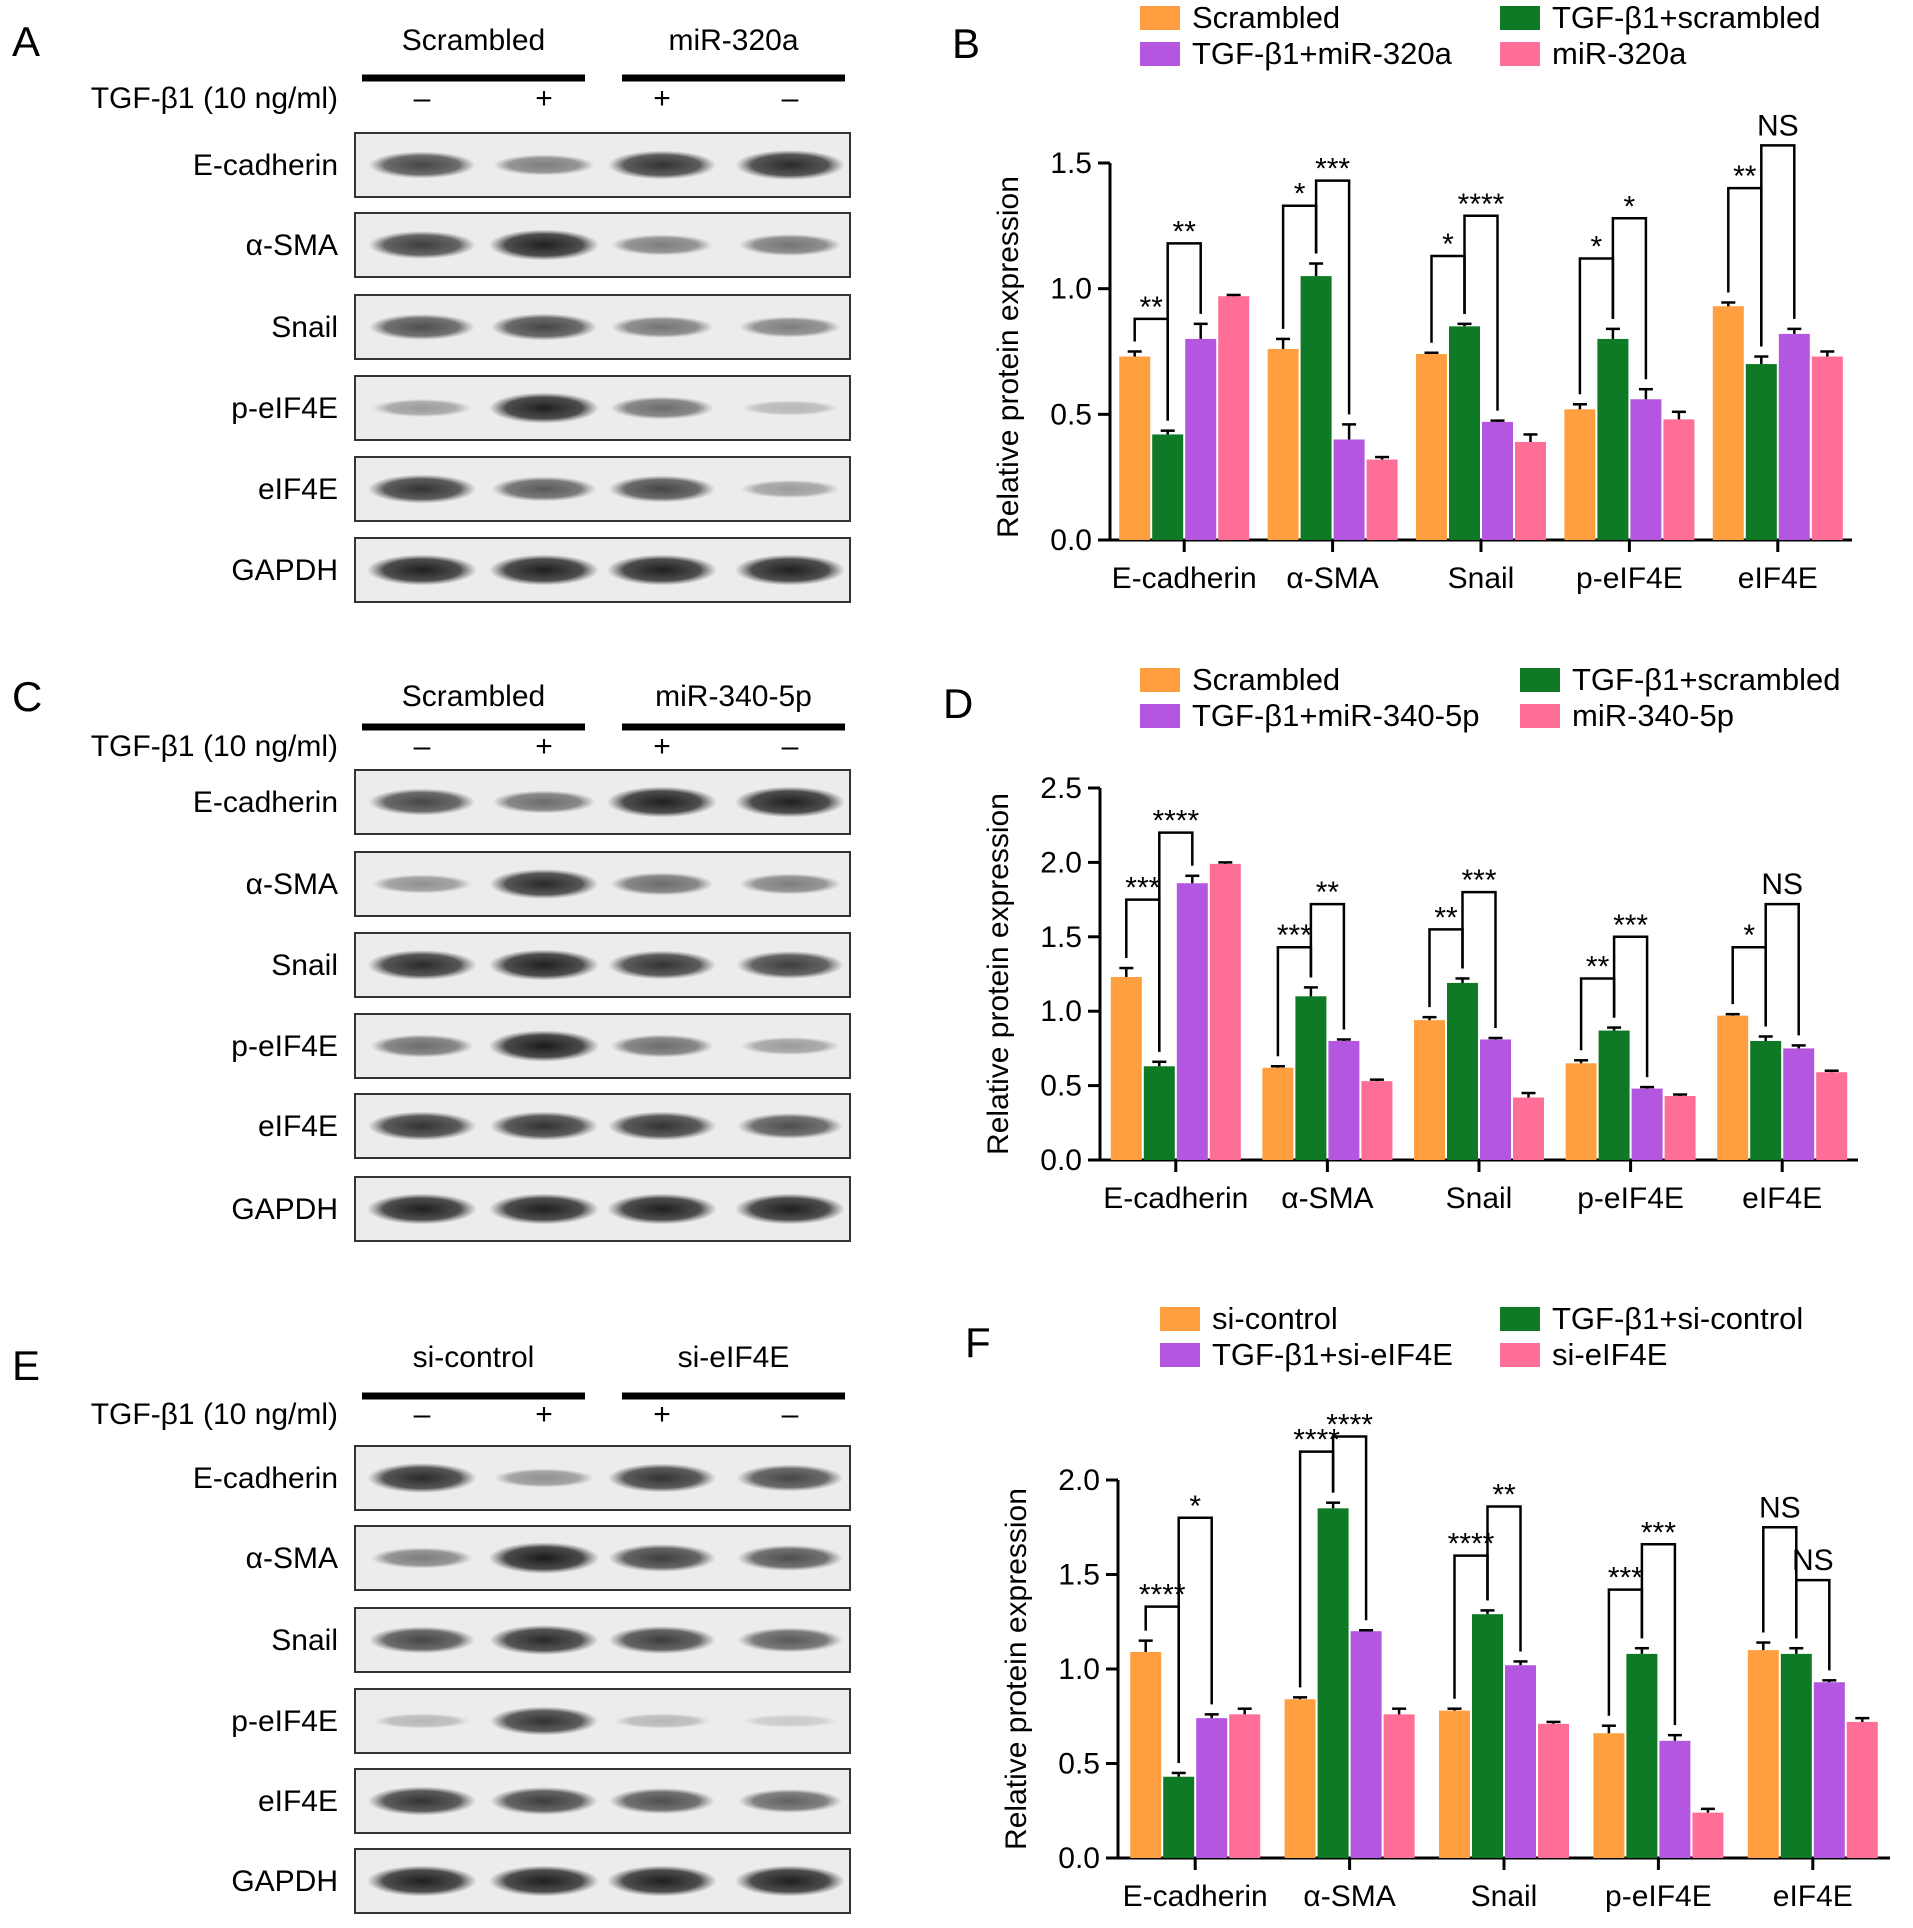 This screenshot has height=1928, width=1913. What do you see at coordinates (1185, 231) in the screenshot?
I see `significance-label: **` at bounding box center [1185, 231].